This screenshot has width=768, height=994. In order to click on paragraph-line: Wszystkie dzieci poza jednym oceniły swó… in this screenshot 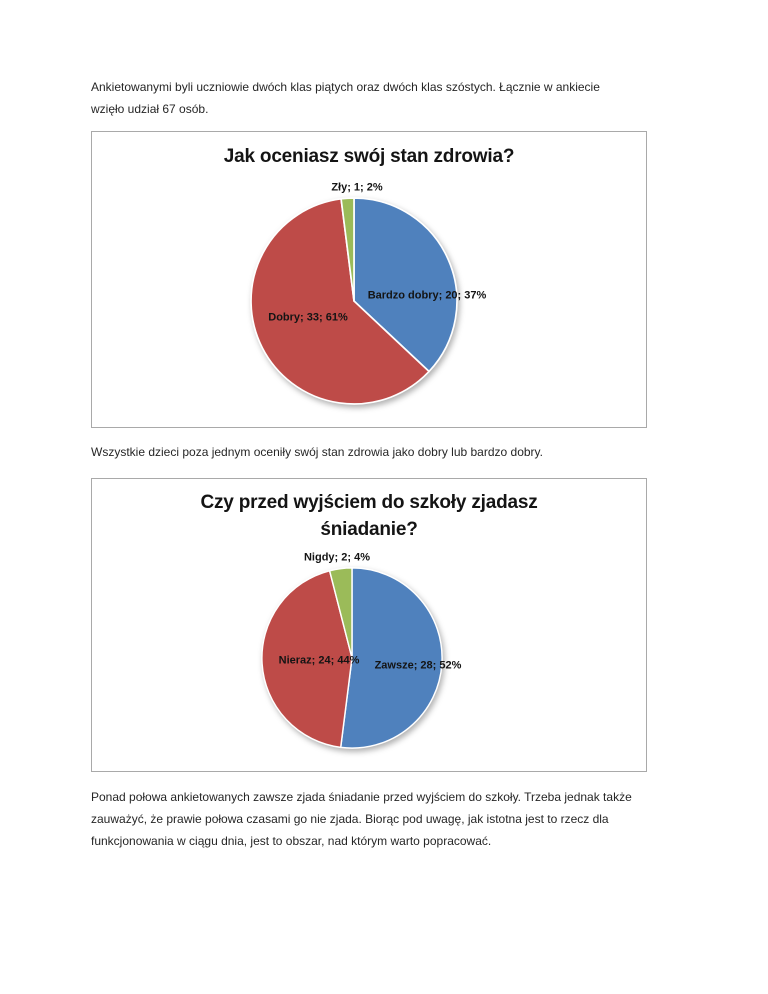, I will do `click(317, 452)`.